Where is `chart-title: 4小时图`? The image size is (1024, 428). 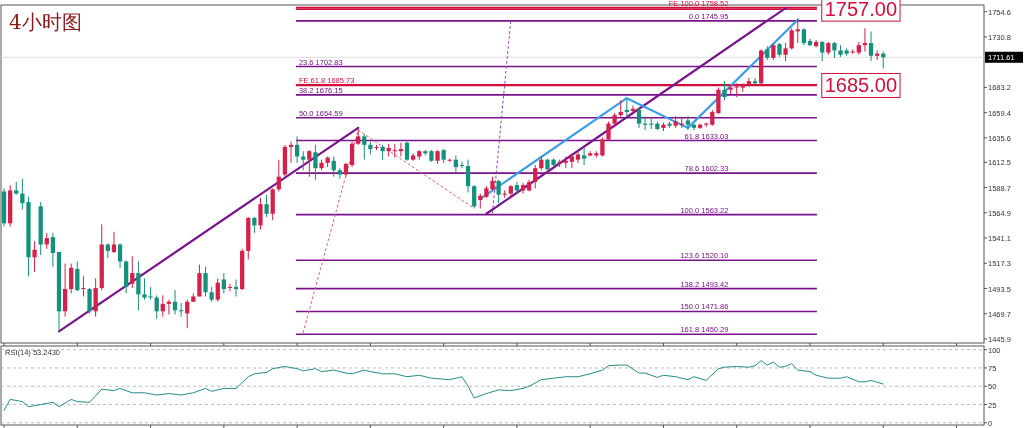
chart-title: 4小时图 is located at coordinates (45, 22).